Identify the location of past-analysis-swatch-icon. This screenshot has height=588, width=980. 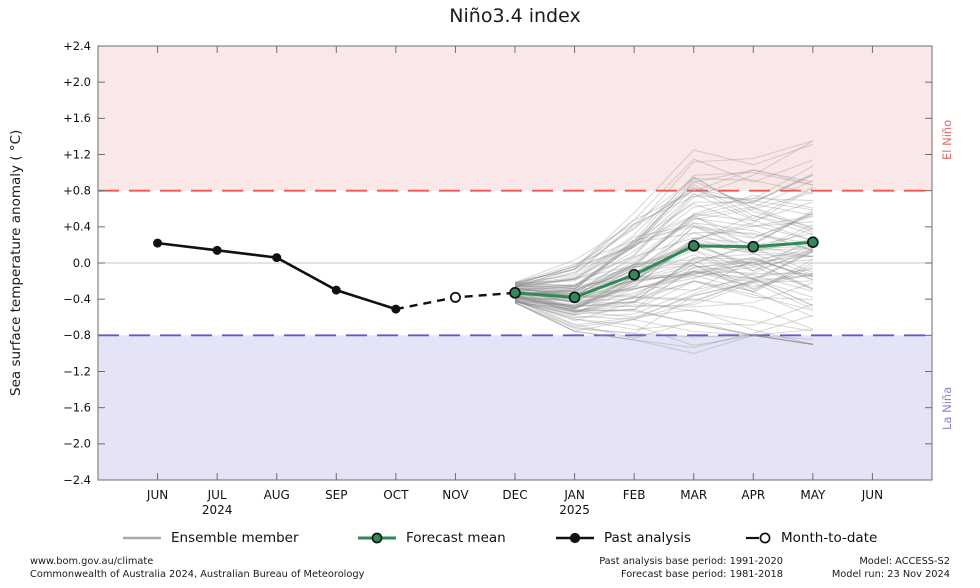
(575, 538).